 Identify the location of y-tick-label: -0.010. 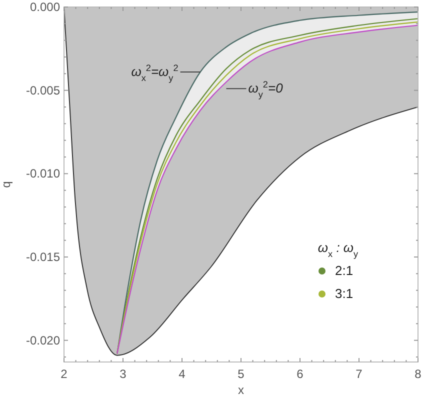
(43, 173).